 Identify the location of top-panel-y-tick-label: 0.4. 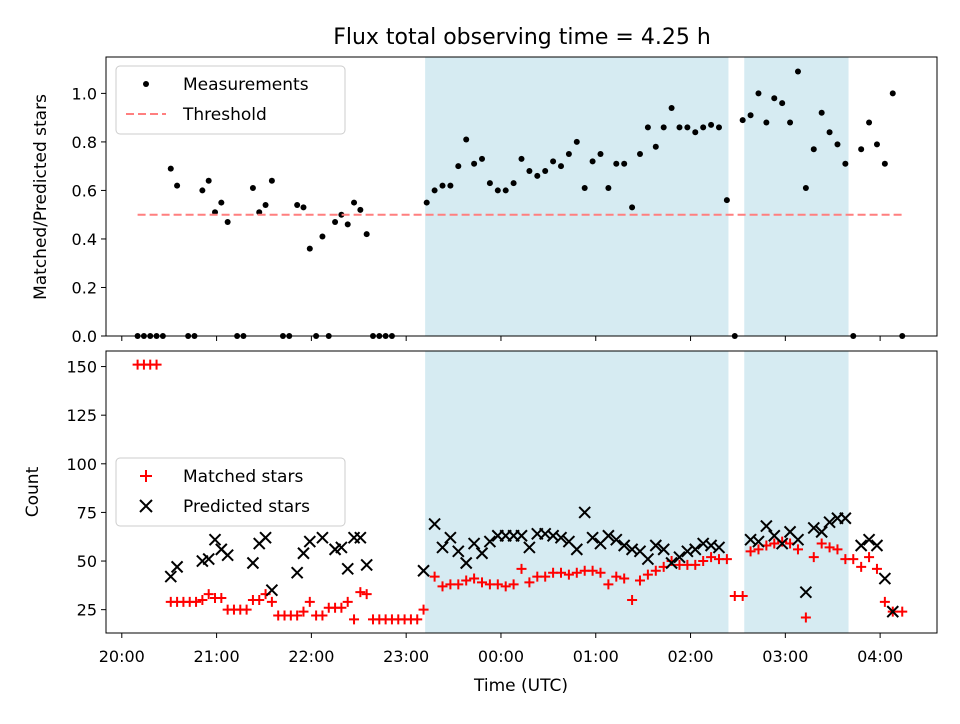
(84, 239).